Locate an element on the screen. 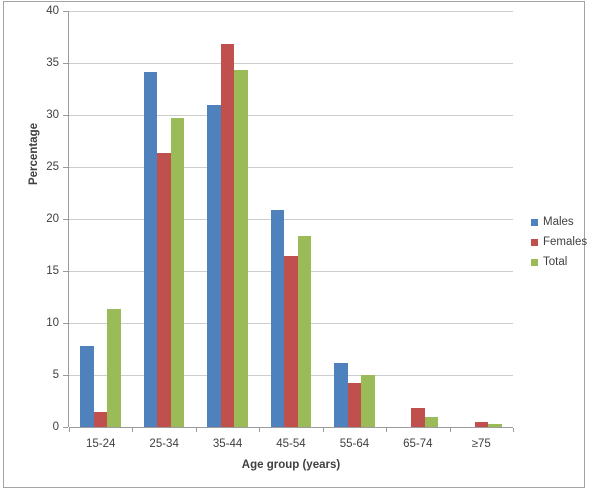 This screenshot has height=499, width=600. legend-item-females: Females is located at coordinates (559, 242).